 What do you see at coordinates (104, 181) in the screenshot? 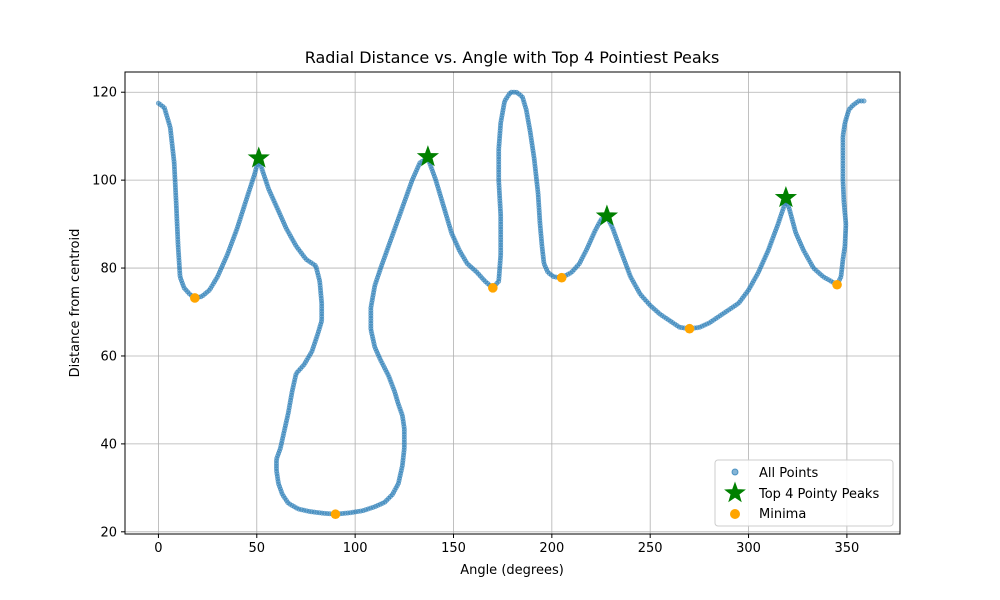
I see `y-tick-label: 100` at bounding box center [104, 181].